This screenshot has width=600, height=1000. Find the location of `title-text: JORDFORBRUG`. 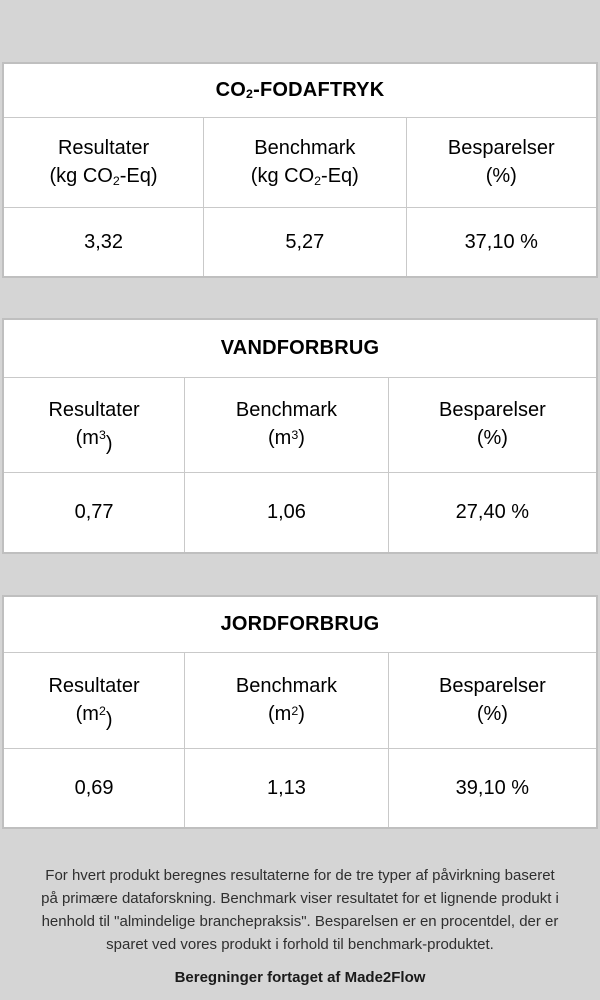

title-text: JORDFORBRUG is located at coordinates (300, 624).